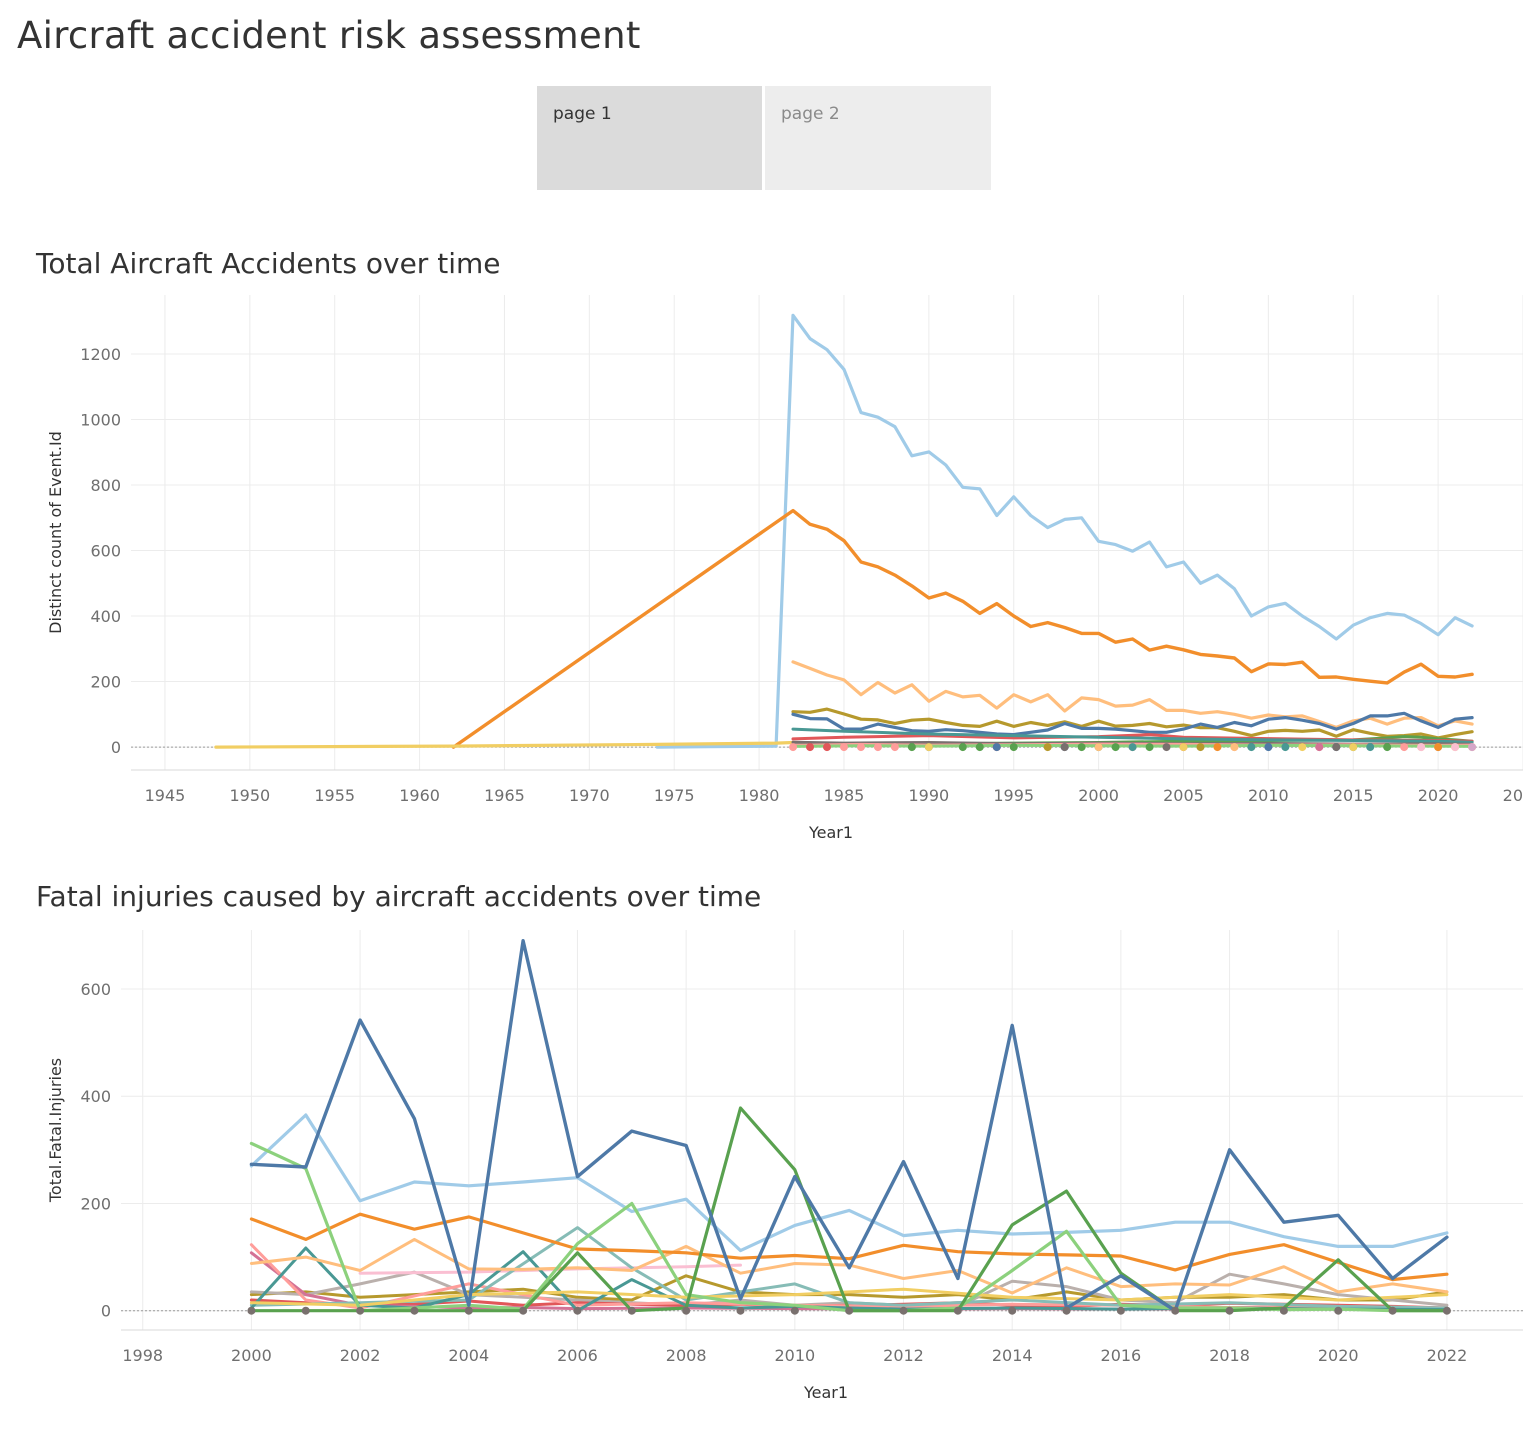  Describe the element at coordinates (844, 795) in the screenshot. I see `accidents-chart-x-tick-label: 1985` at that location.